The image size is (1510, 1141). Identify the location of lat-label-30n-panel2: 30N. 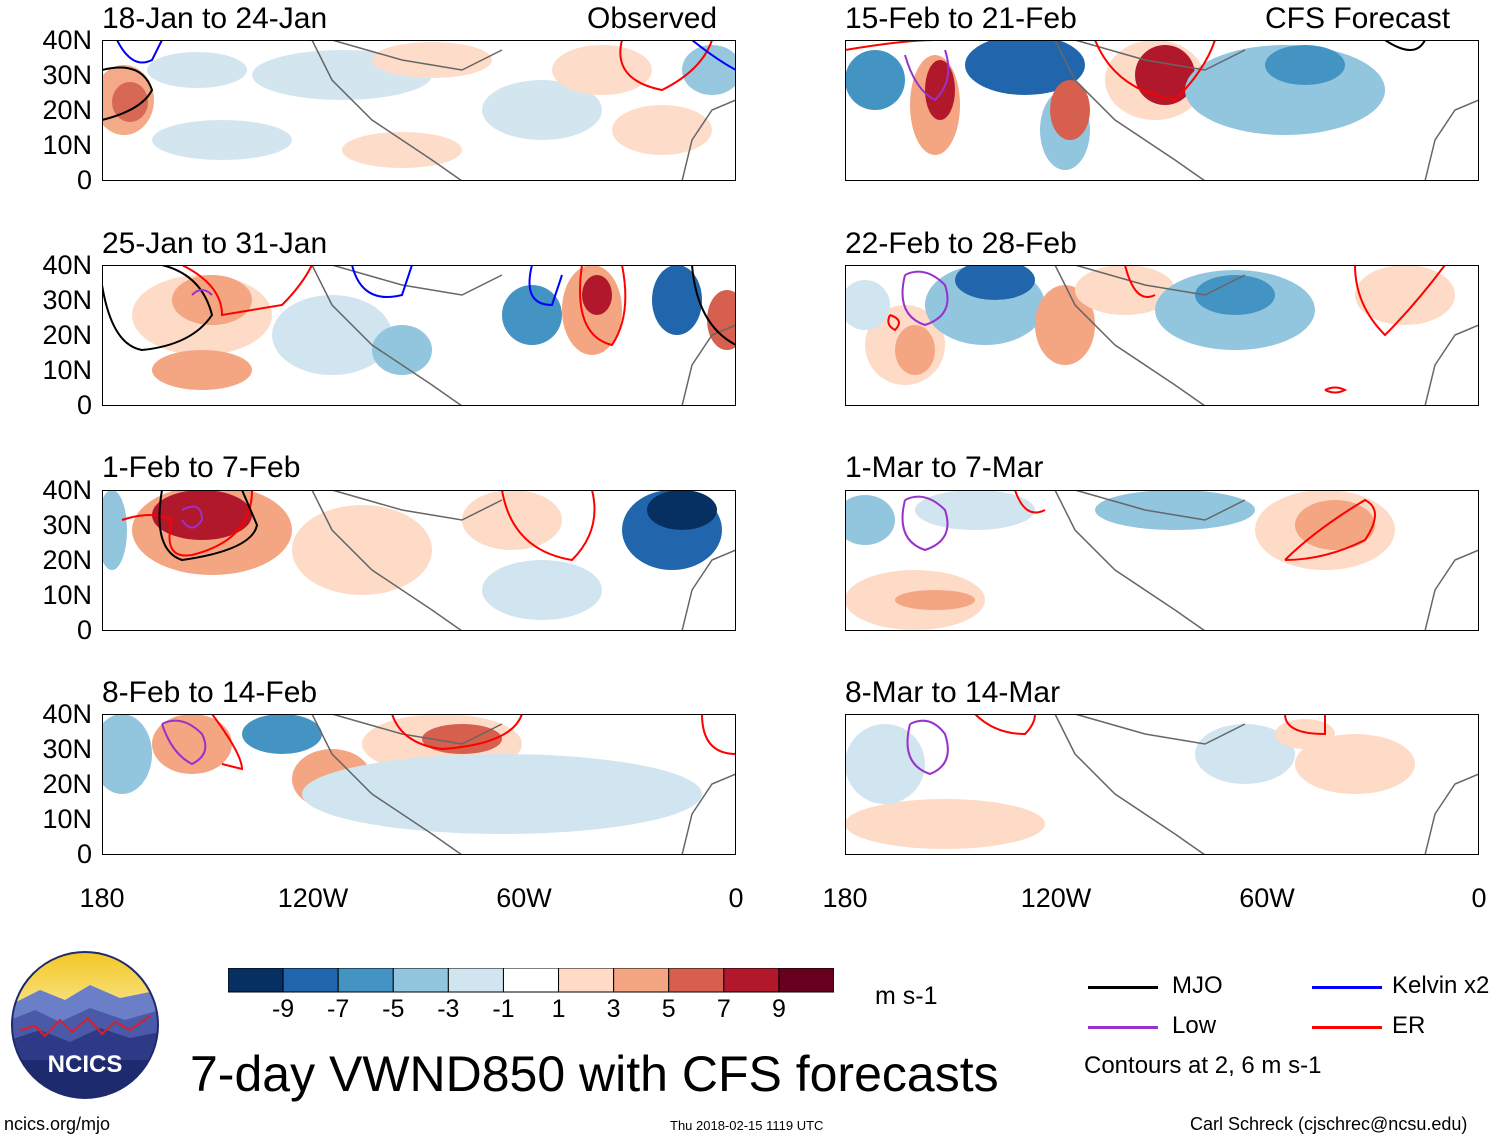
(67, 300).